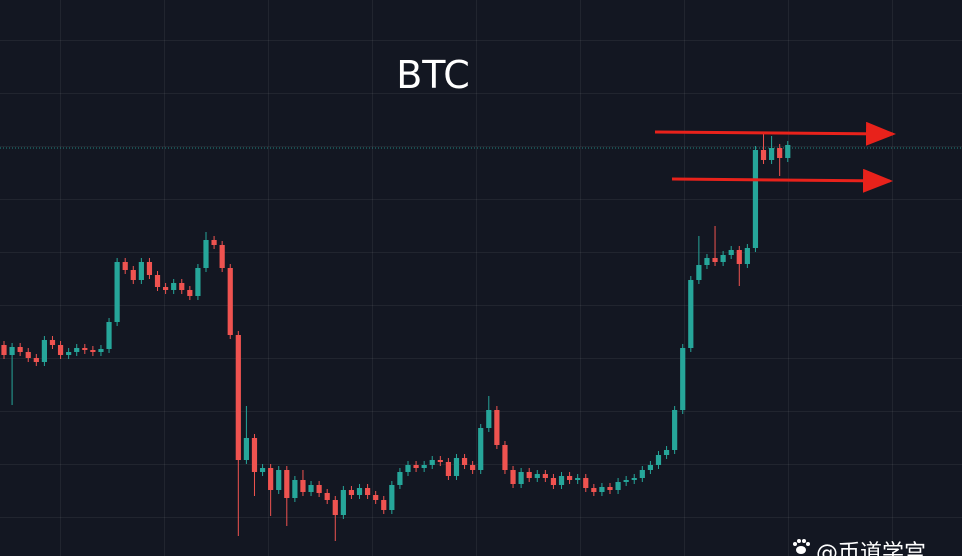  Describe the element at coordinates (433, 75) in the screenshot. I see `chart-title: BTC` at that location.